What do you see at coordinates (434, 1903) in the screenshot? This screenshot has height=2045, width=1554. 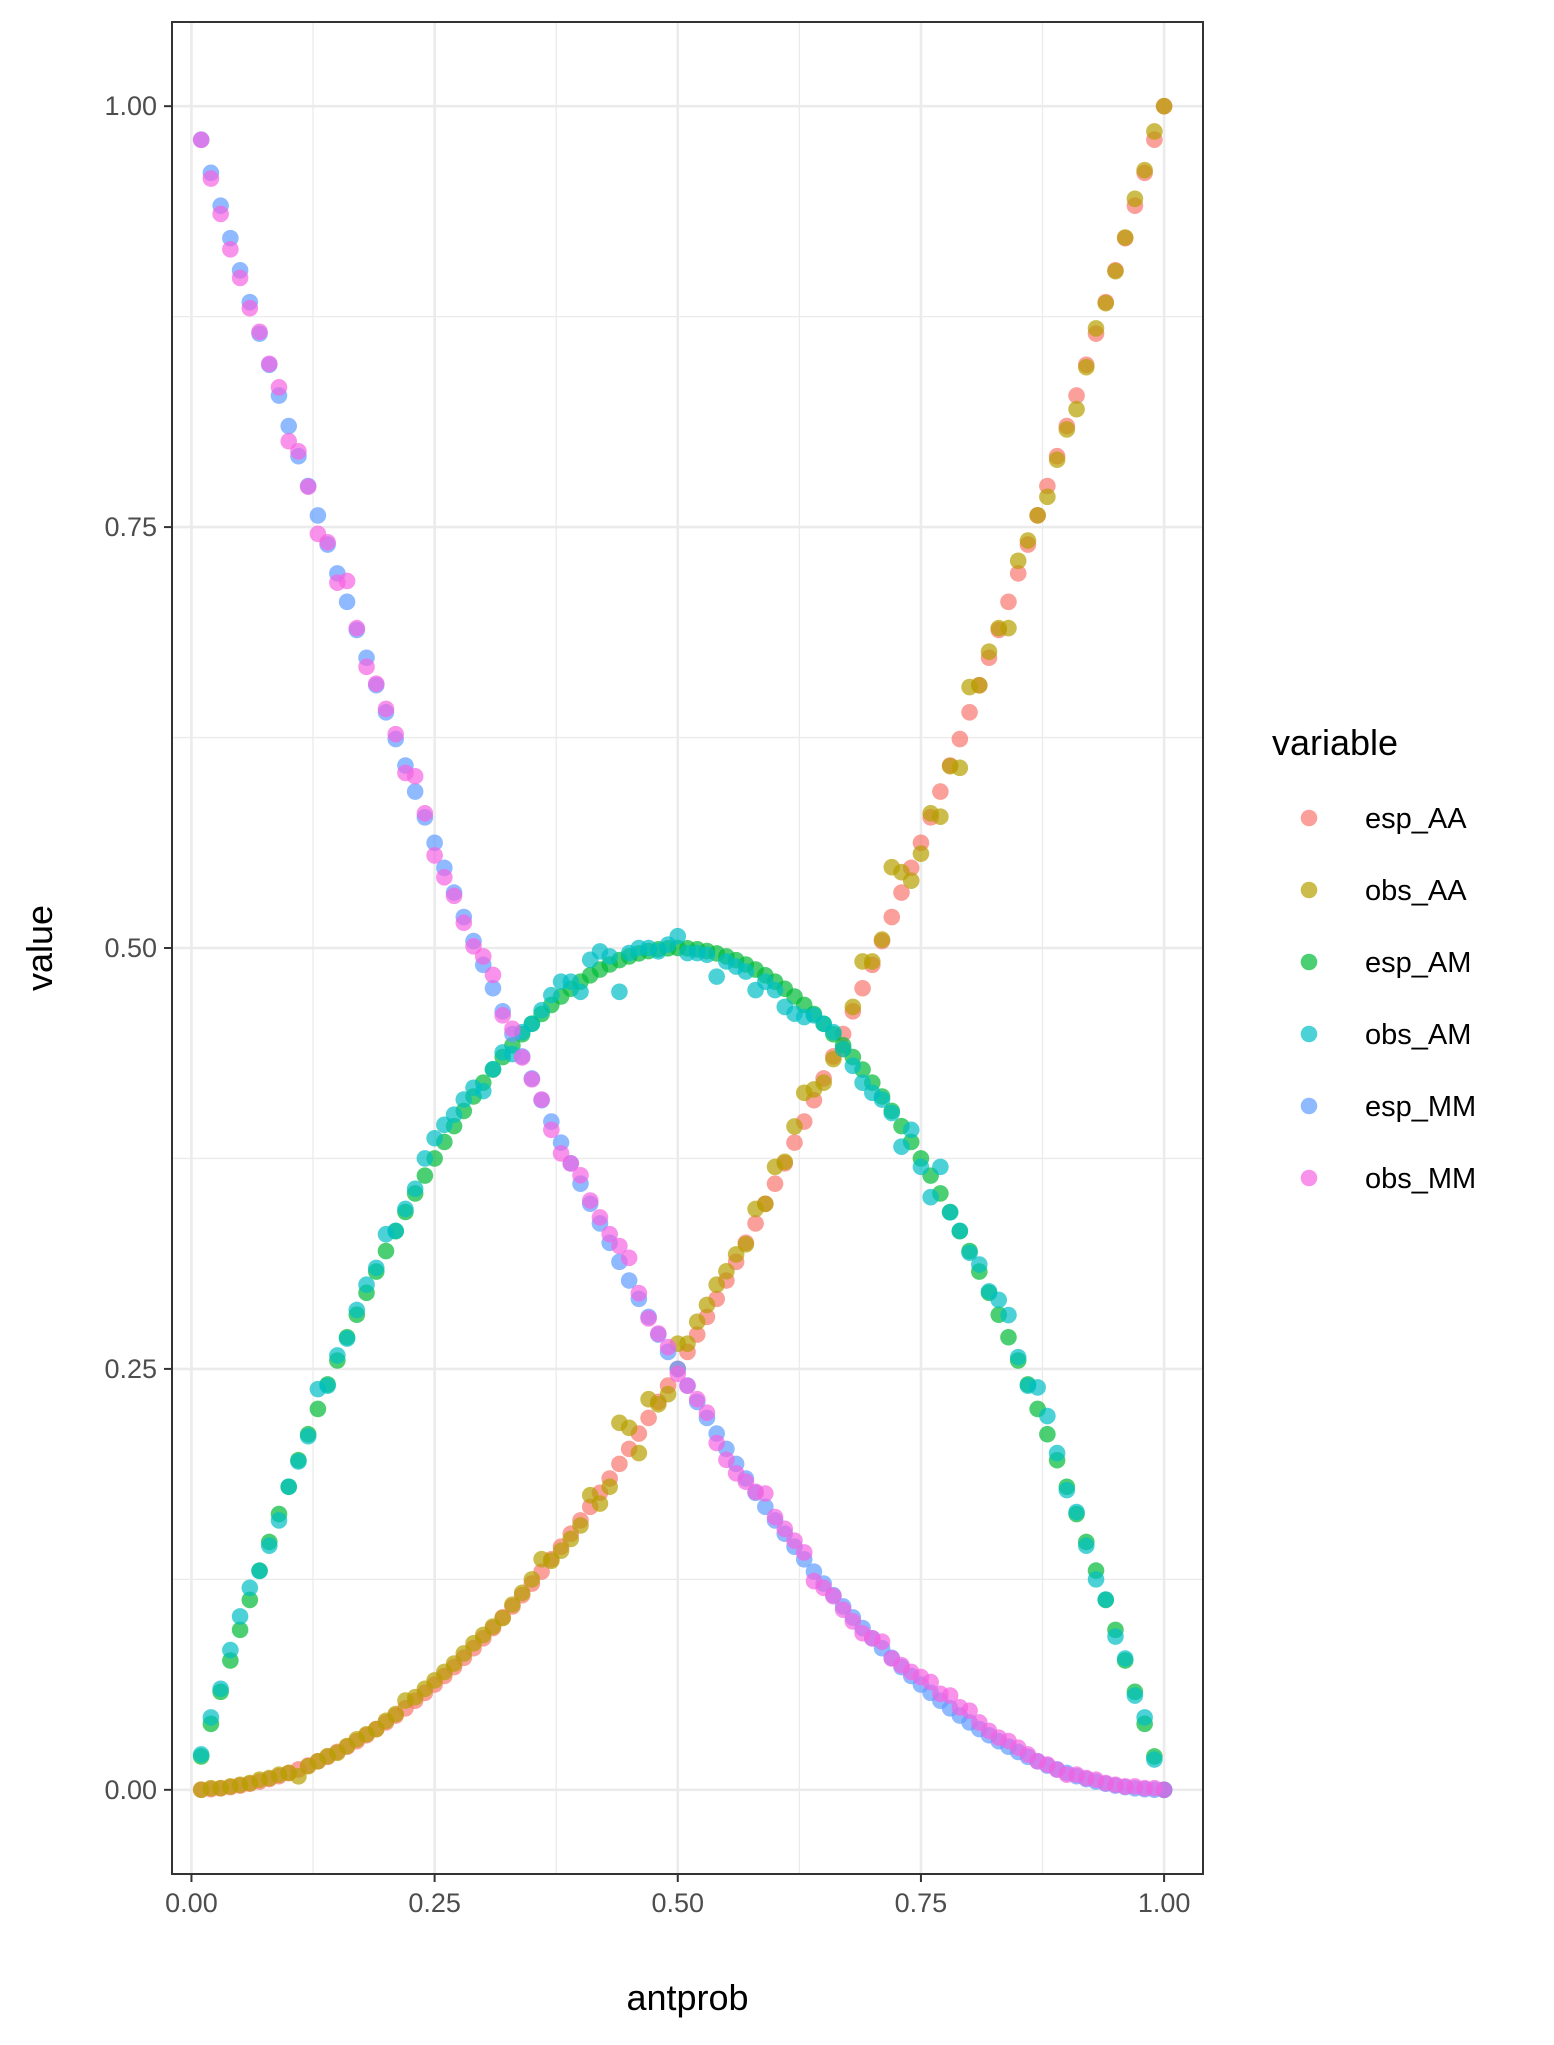 I see `x-tick-label: 0.25` at bounding box center [434, 1903].